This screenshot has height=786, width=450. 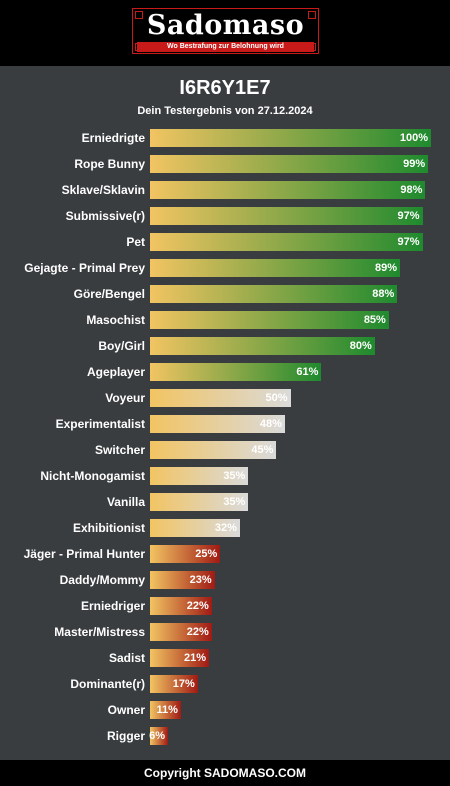 I want to click on logo-wordmark: Sadomaso, so click(x=225, y=25).